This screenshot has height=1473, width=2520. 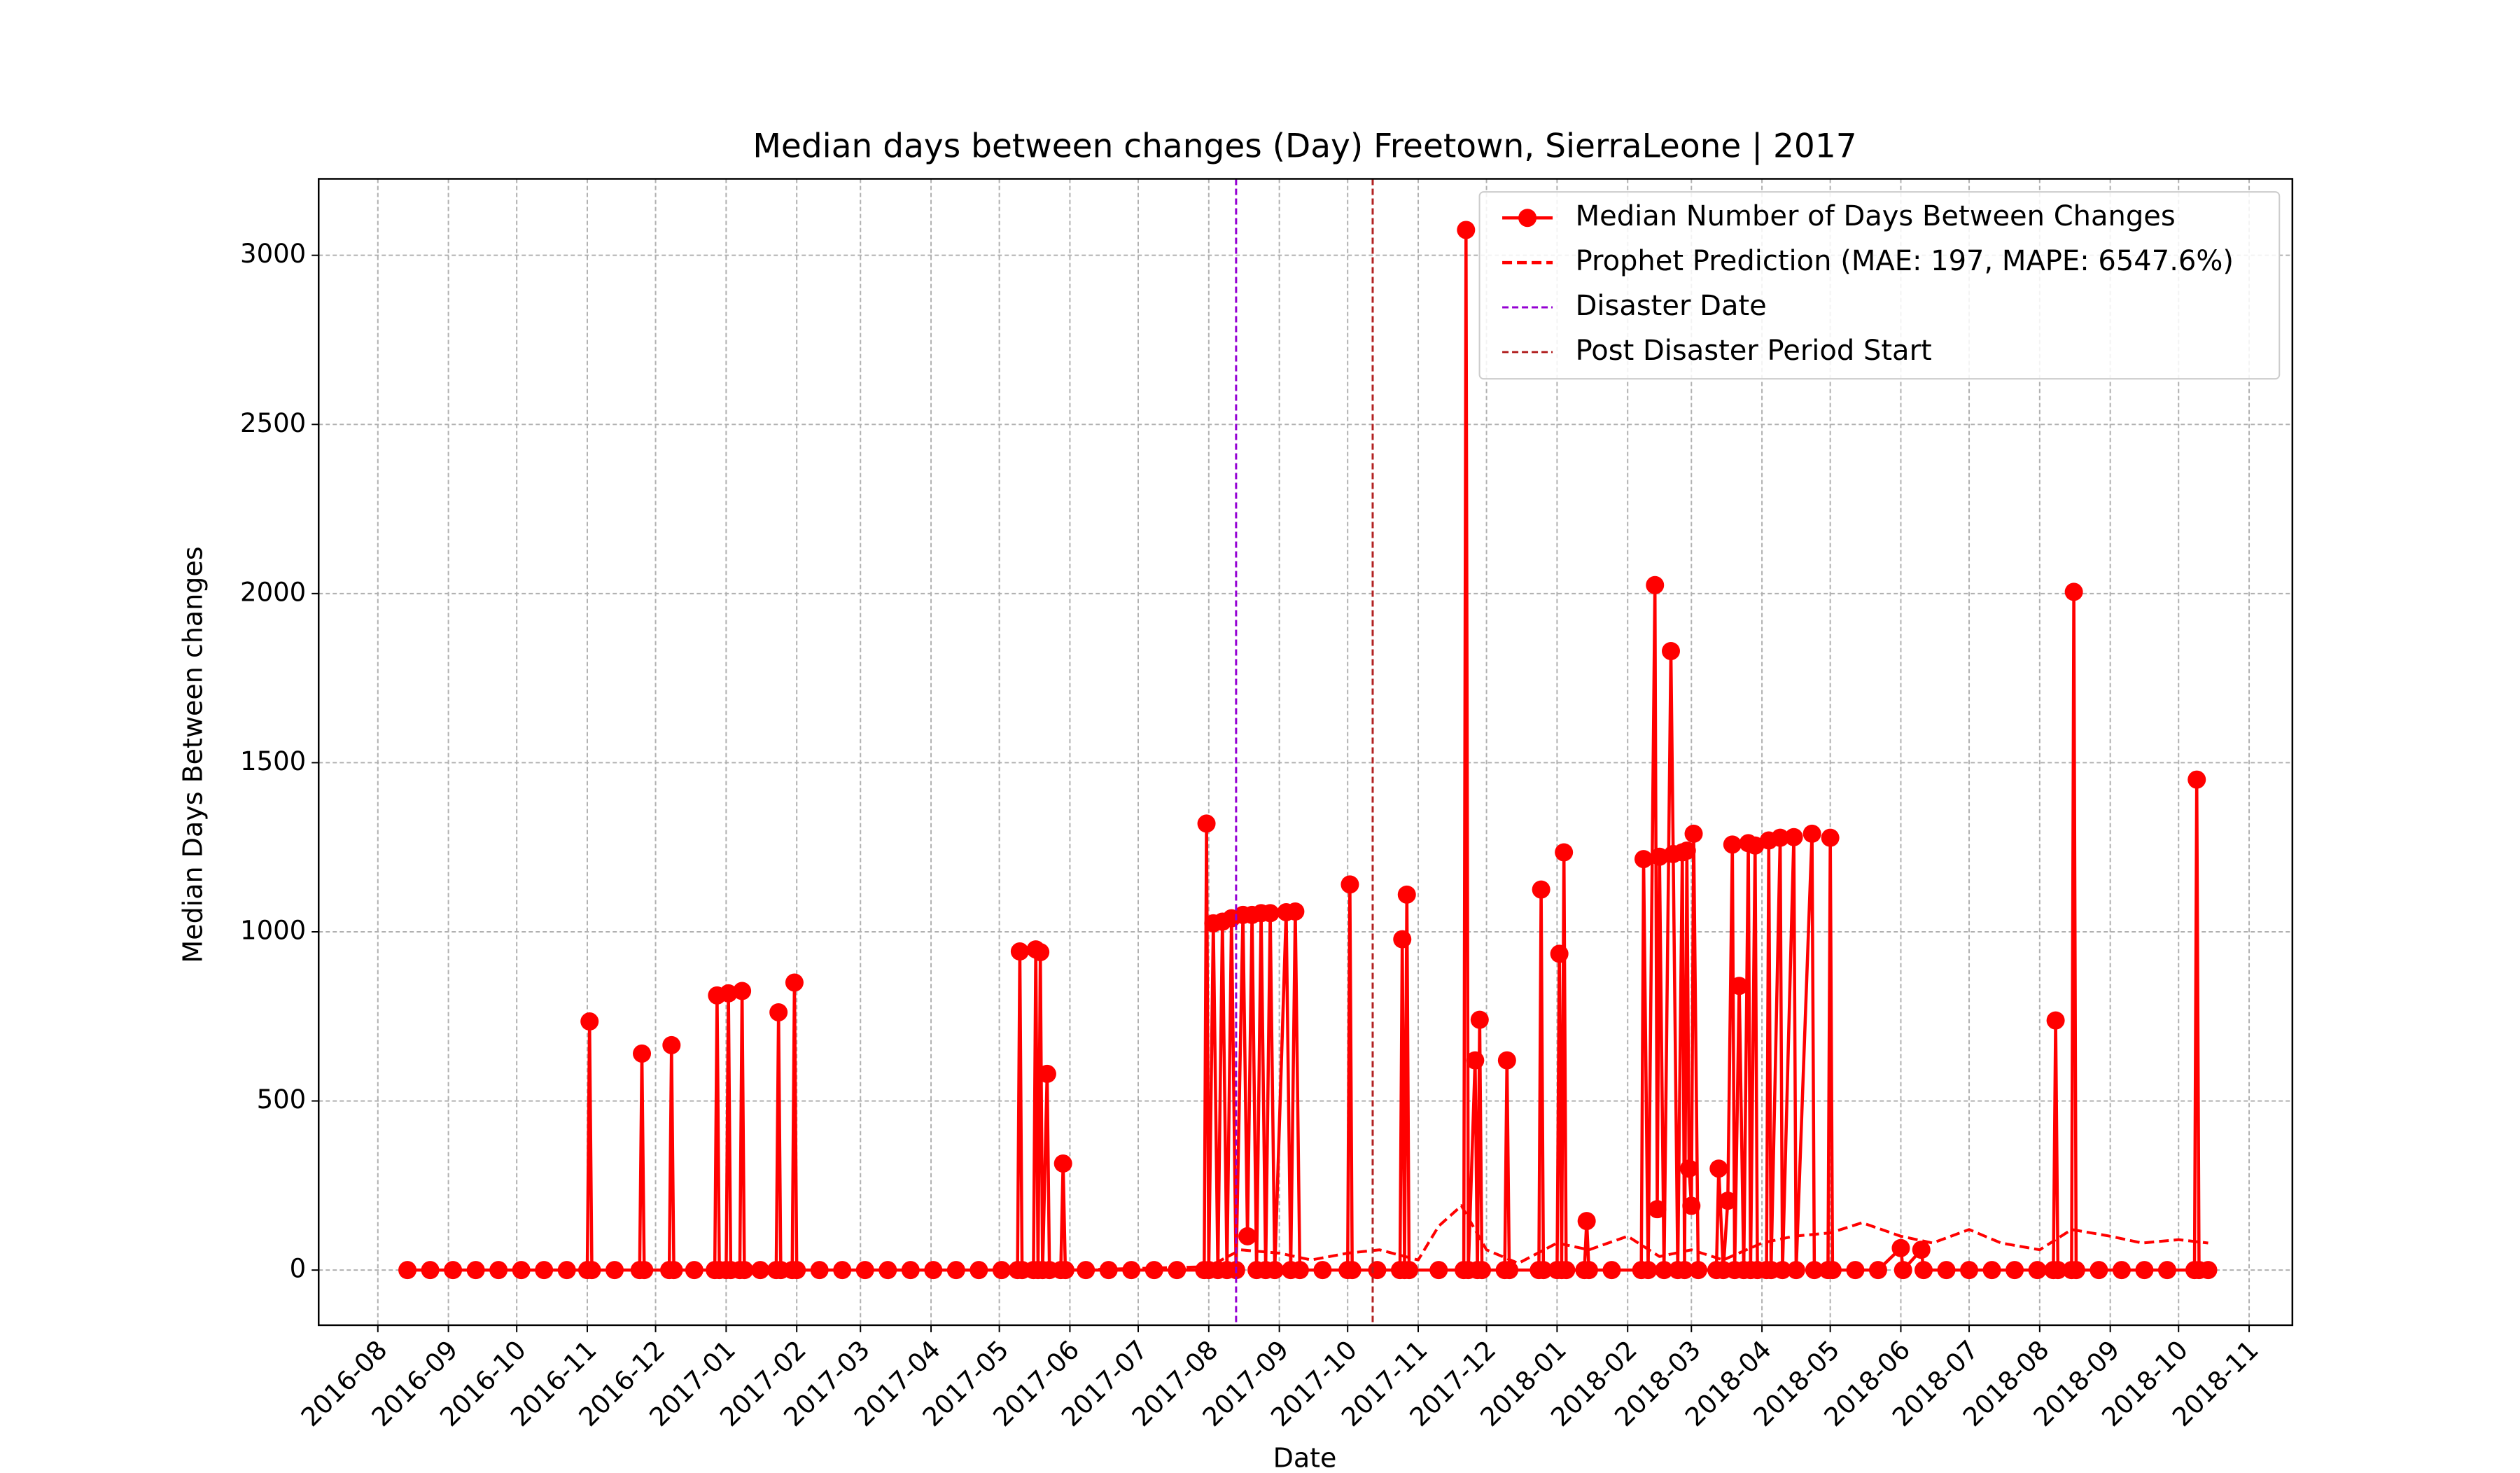 What do you see at coordinates (273, 423) in the screenshot?
I see `y-tick-label: 2500` at bounding box center [273, 423].